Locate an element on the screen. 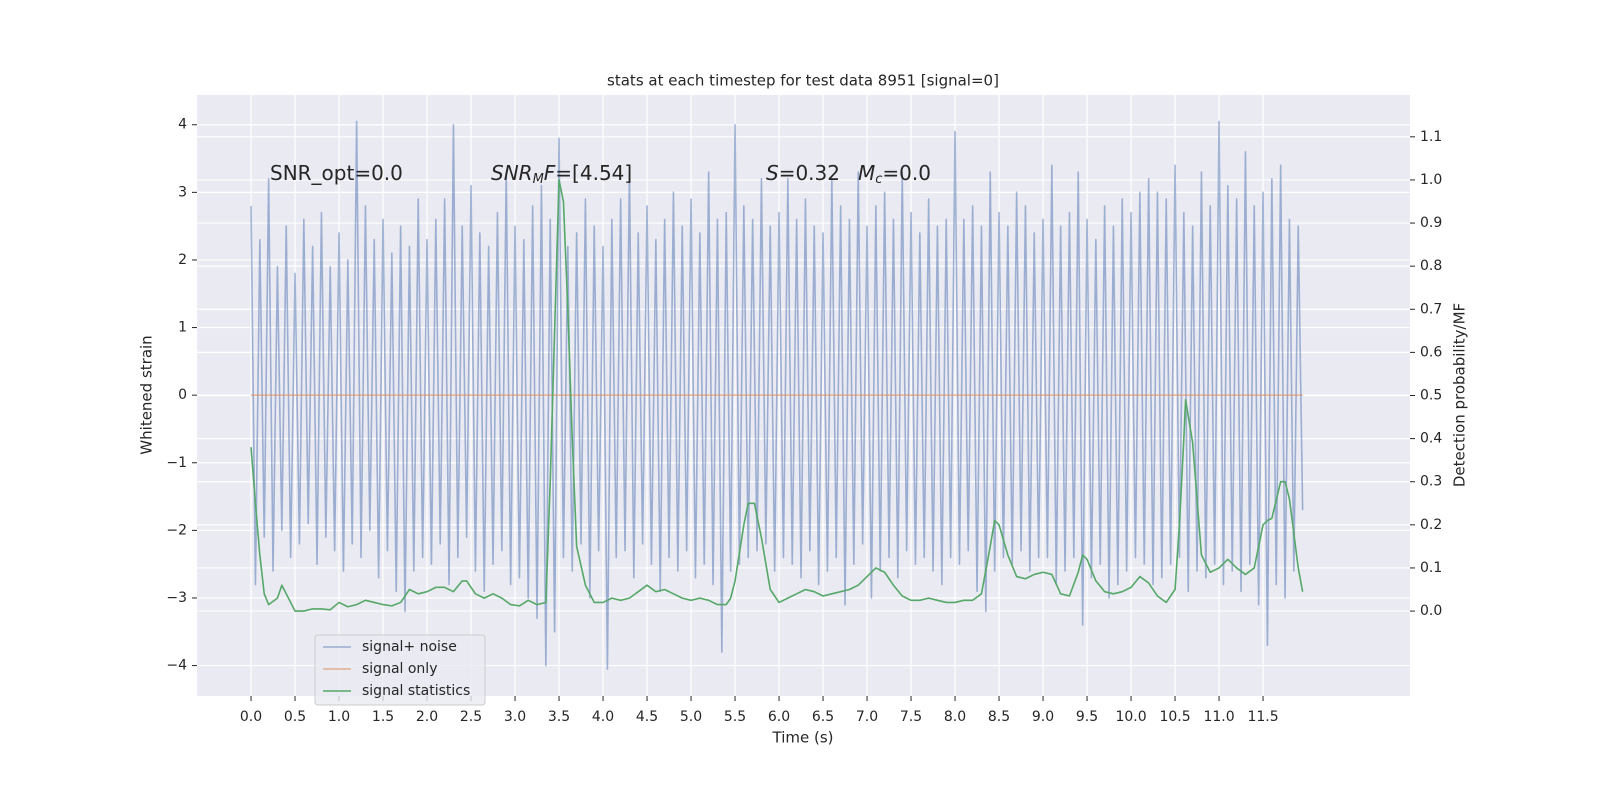 The height and width of the screenshot is (800, 1600). x-tick-label: 0.0 is located at coordinates (251, 717).